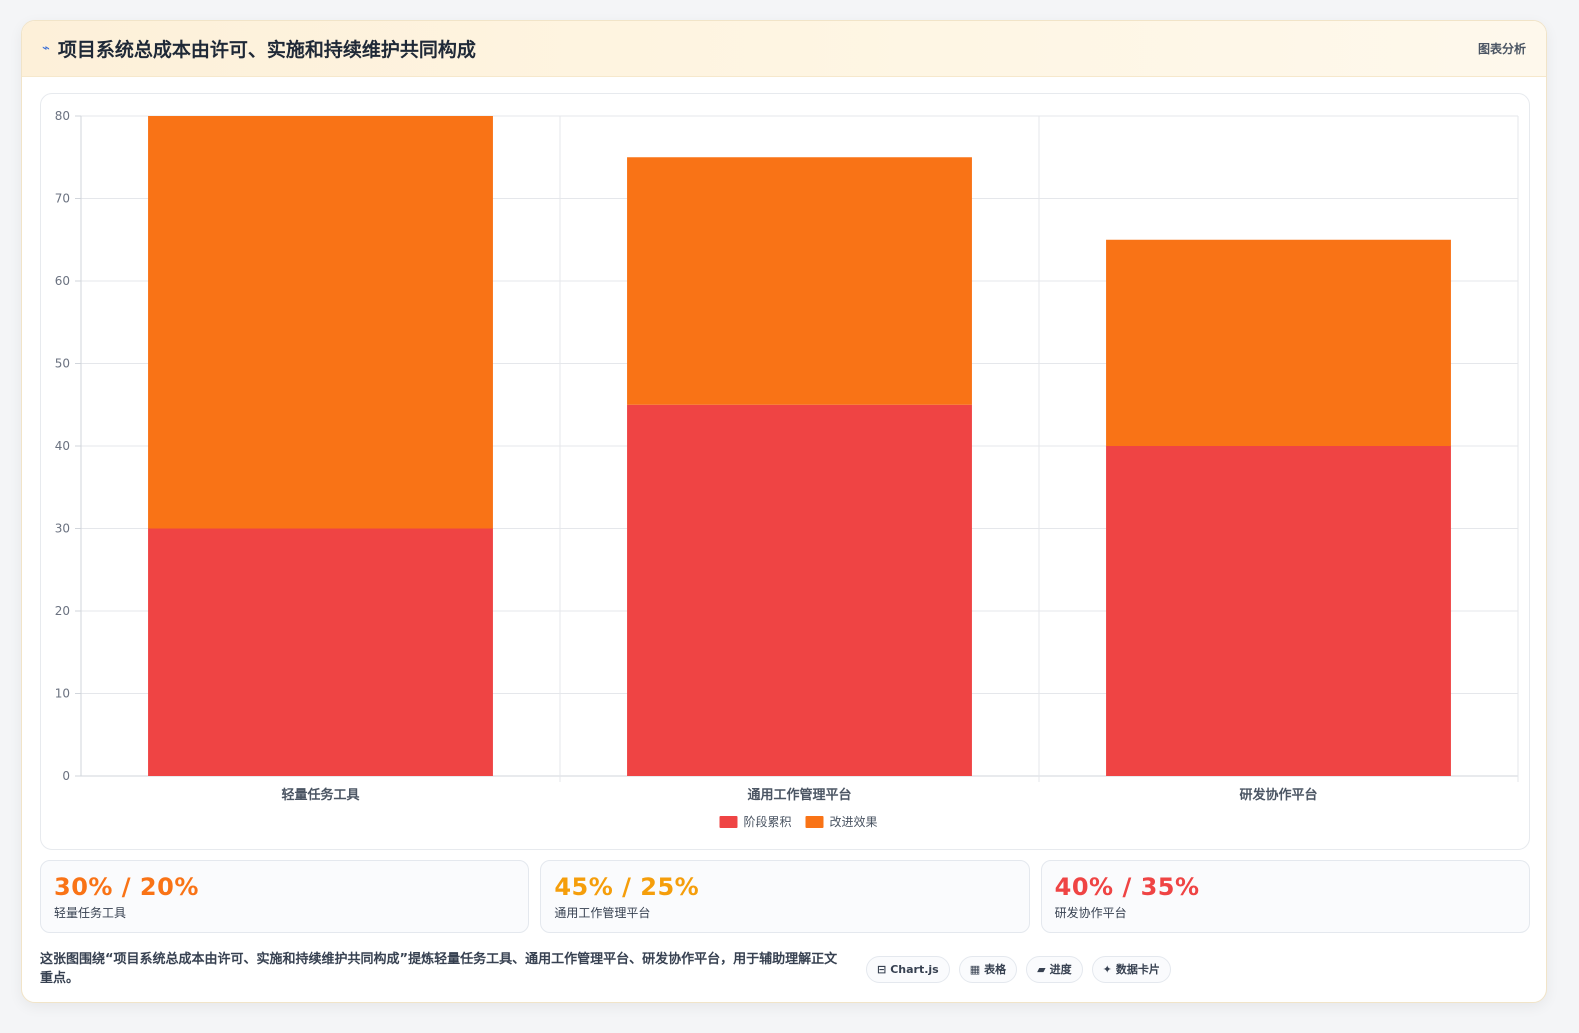 Image resolution: width=1579 pixels, height=1033 pixels. Describe the element at coordinates (62, 364) in the screenshot. I see `y-tick-label: 50` at that location.